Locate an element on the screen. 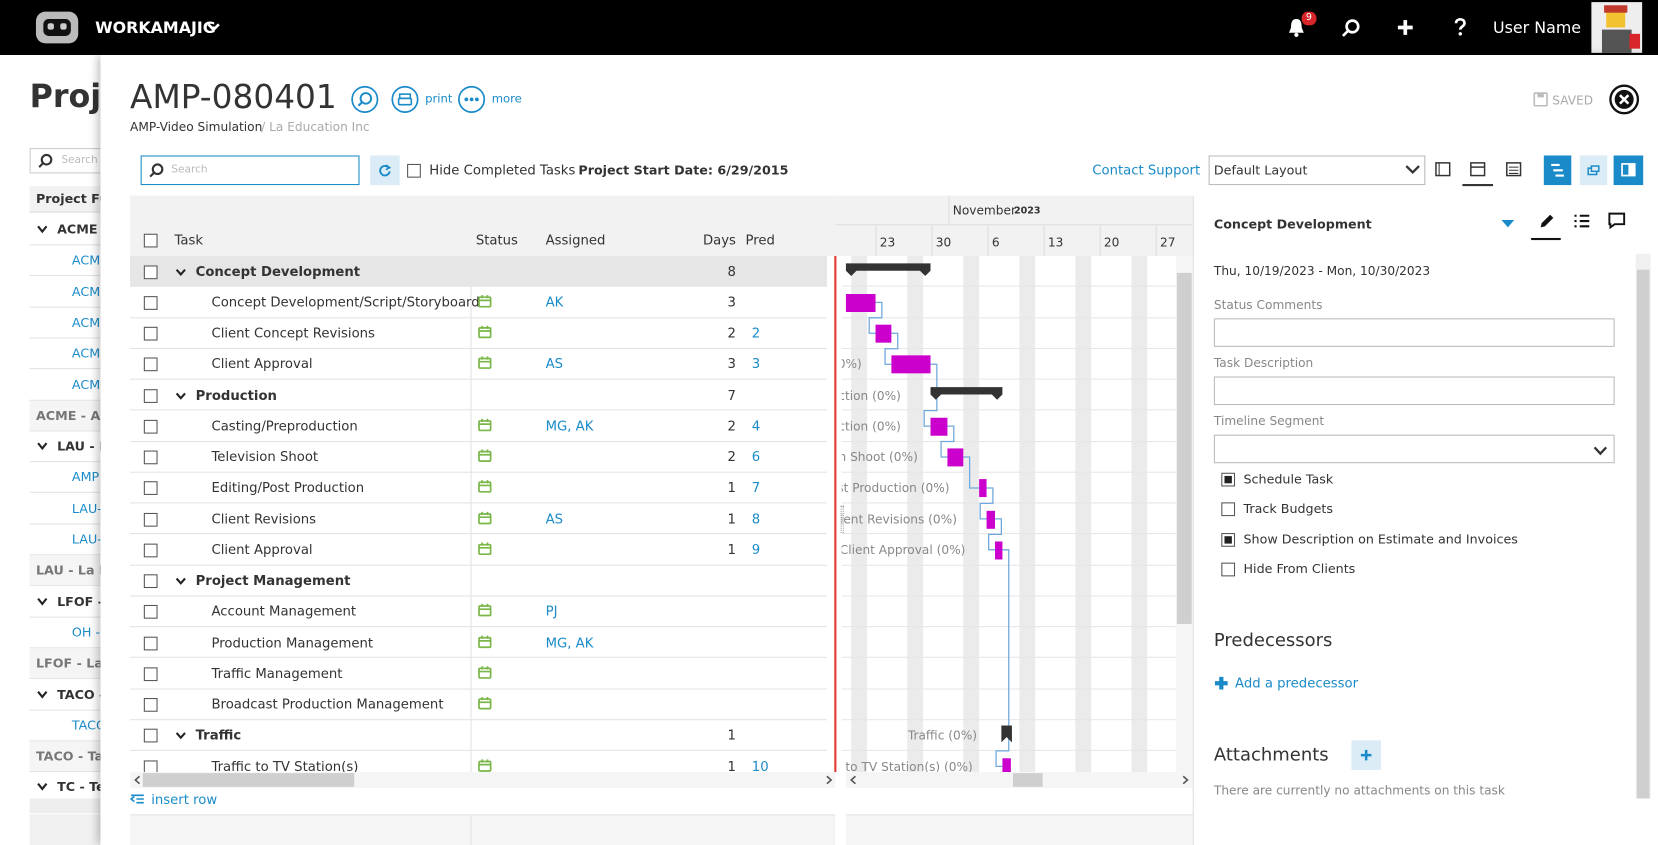  close-button is located at coordinates (1624, 100).